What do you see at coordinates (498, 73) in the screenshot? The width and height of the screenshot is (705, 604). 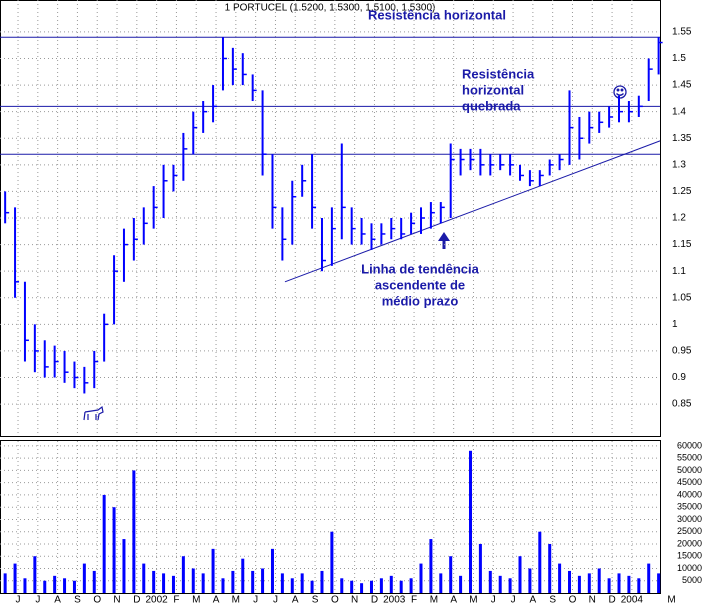 I see `annotation: Resistência` at bounding box center [498, 73].